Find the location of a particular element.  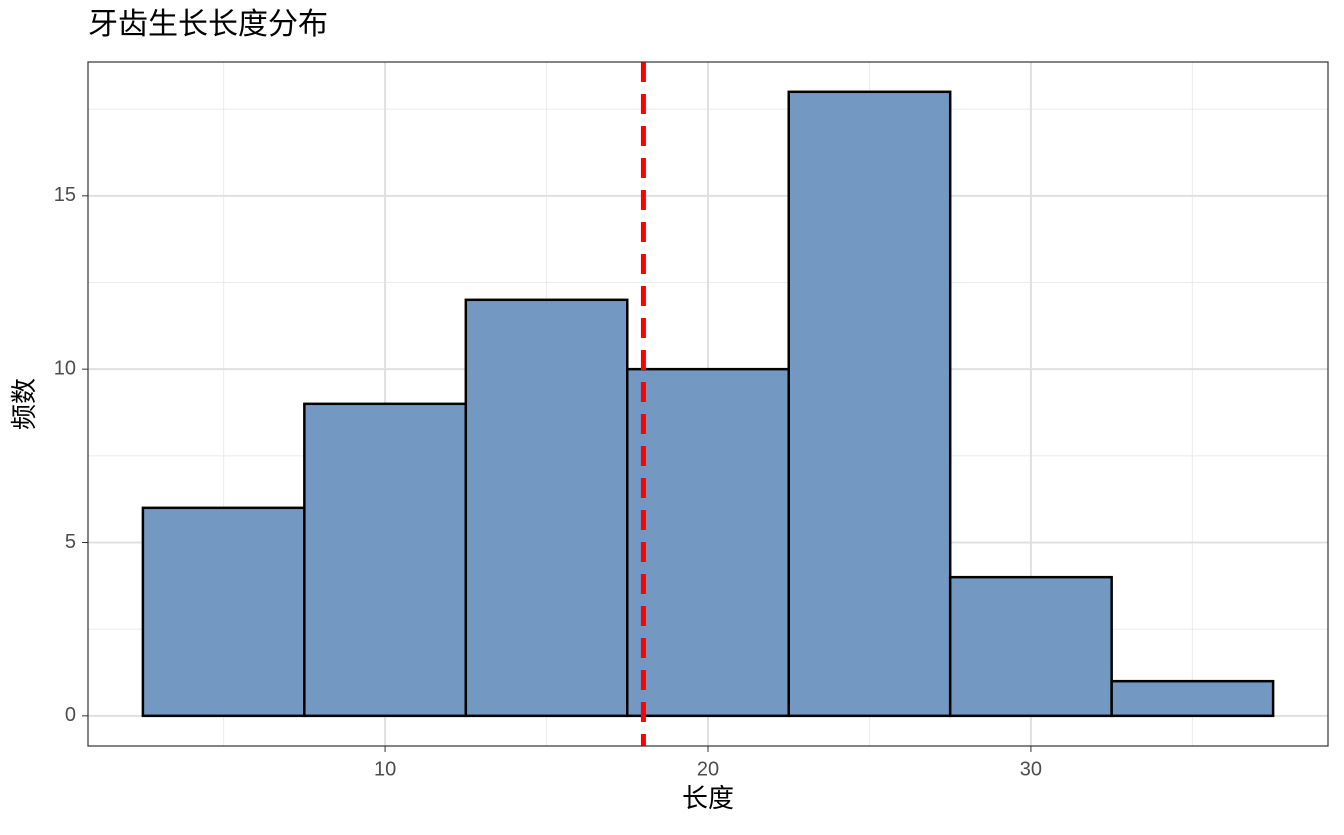

y-tick-label: 0 is located at coordinates (70, 715).